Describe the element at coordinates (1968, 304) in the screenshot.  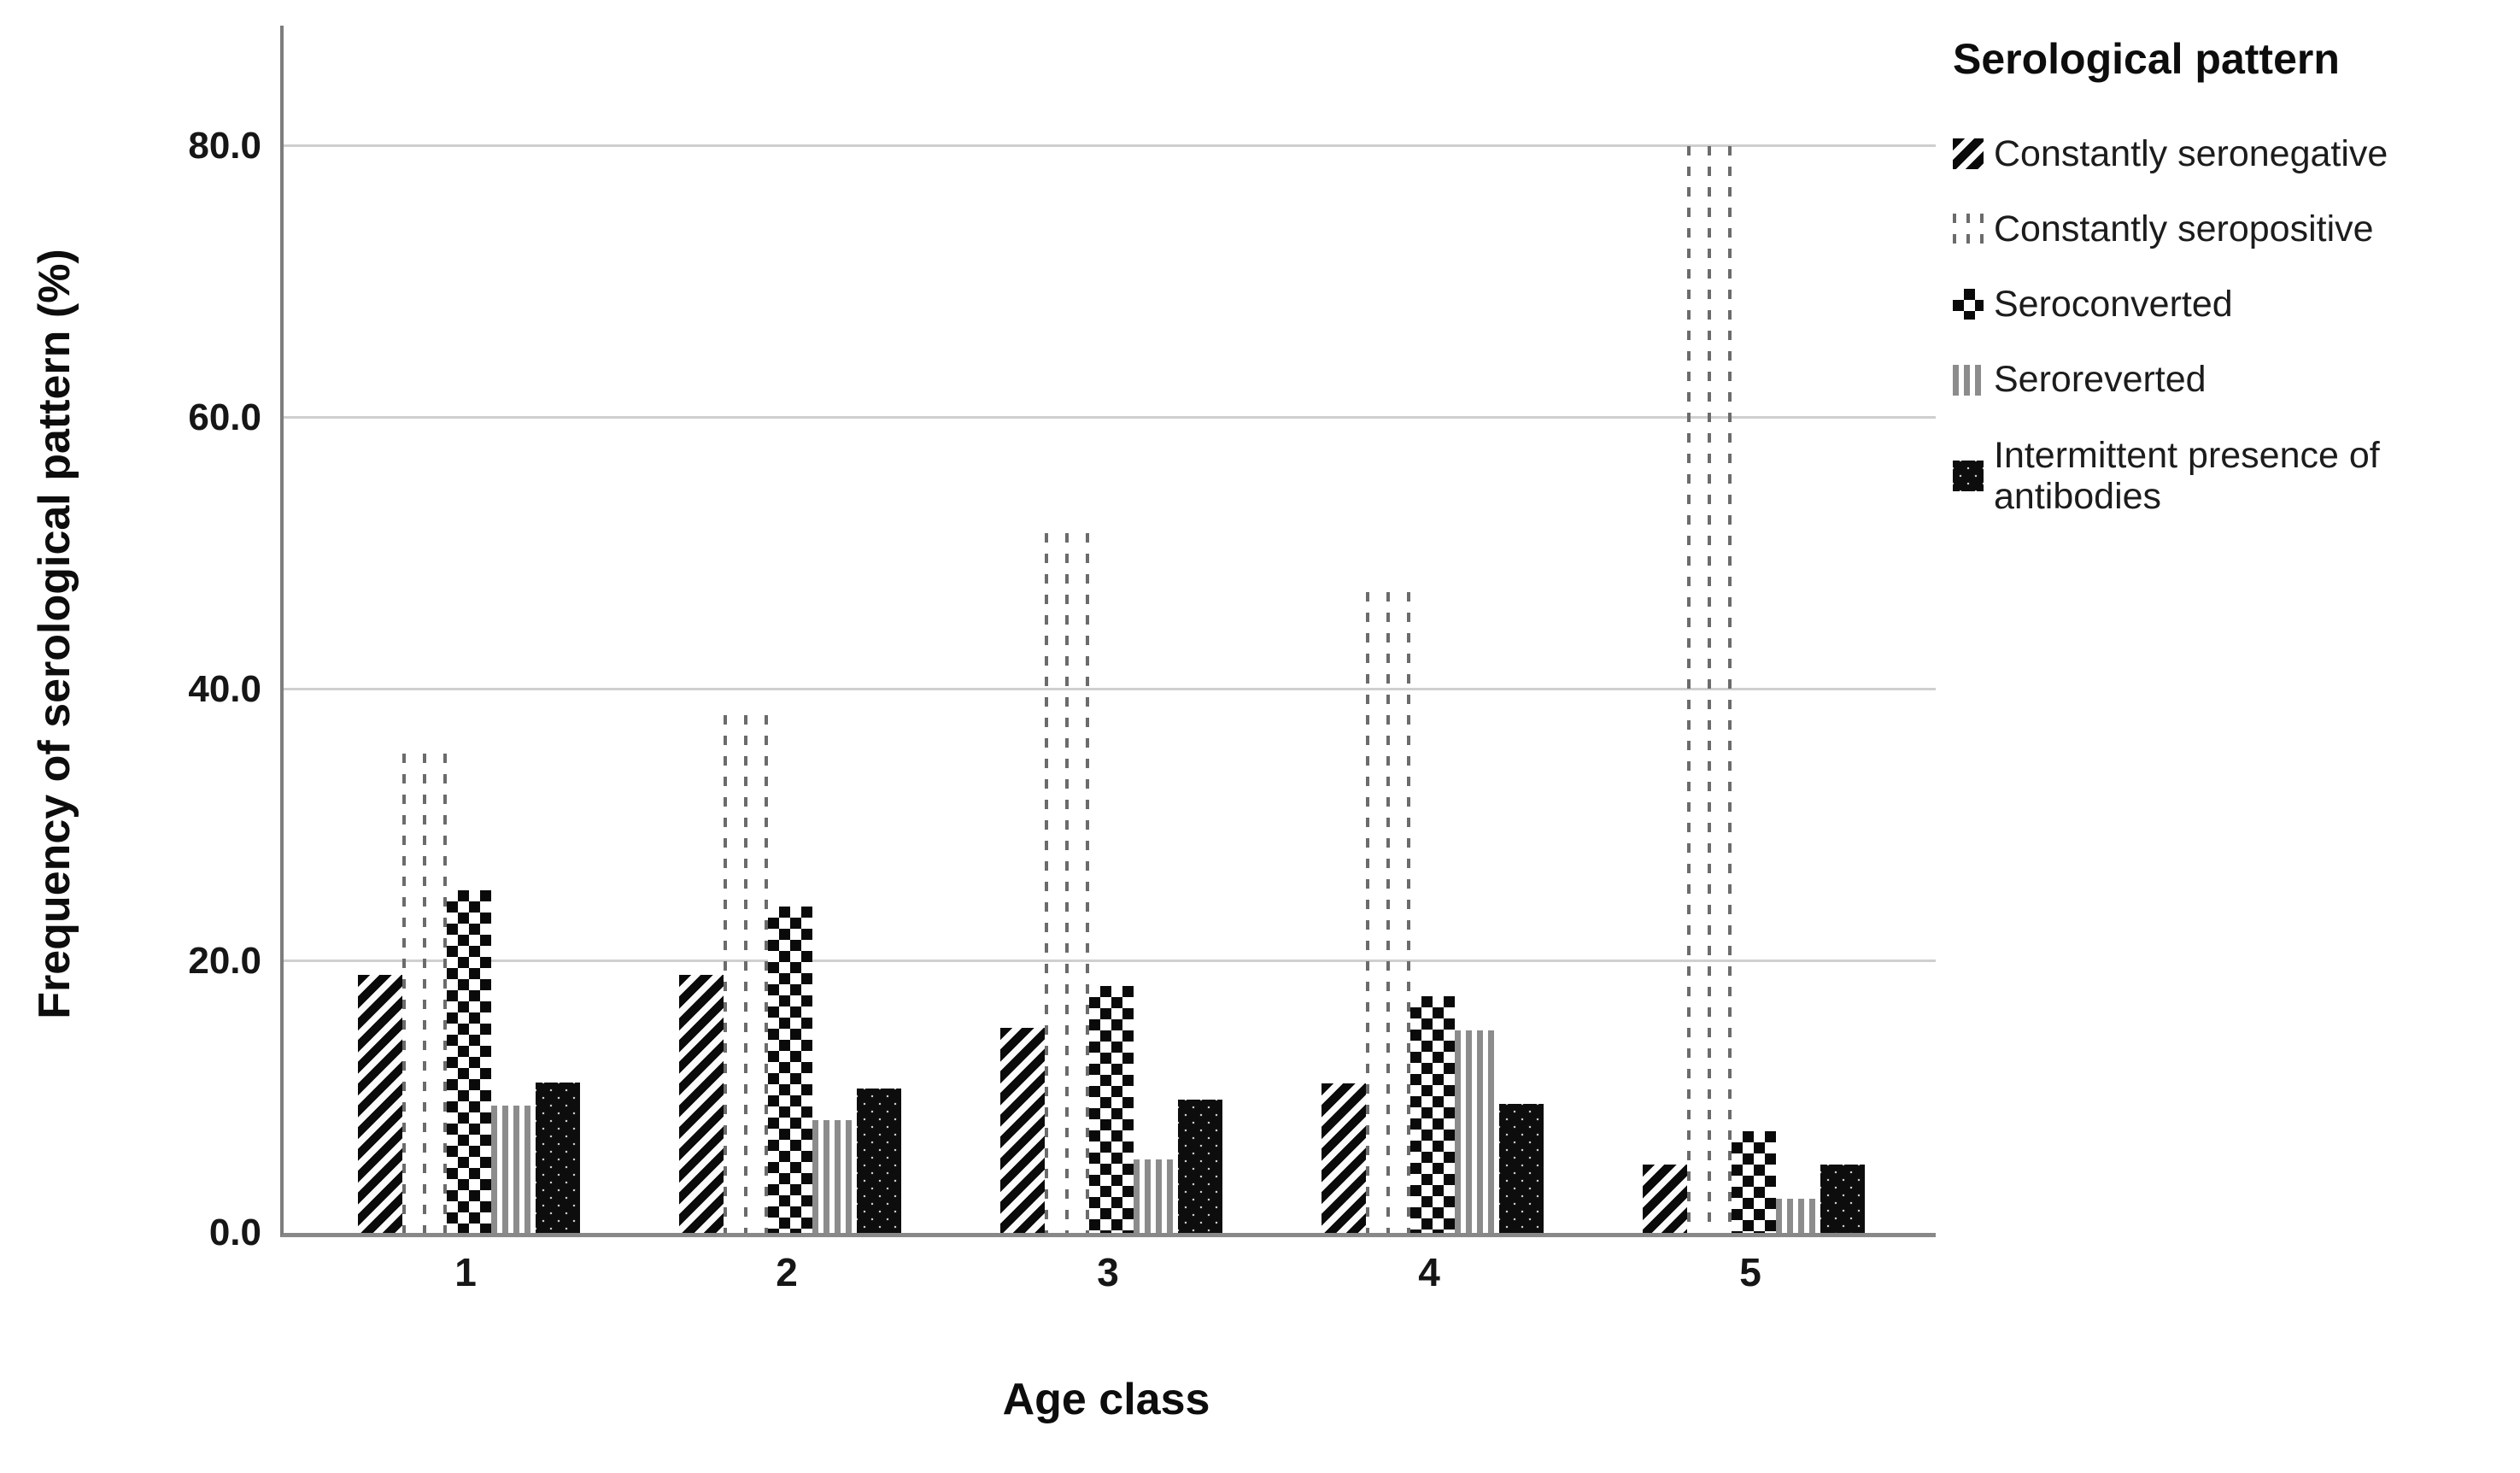
I see `checkerboard-swatch-icon` at that location.